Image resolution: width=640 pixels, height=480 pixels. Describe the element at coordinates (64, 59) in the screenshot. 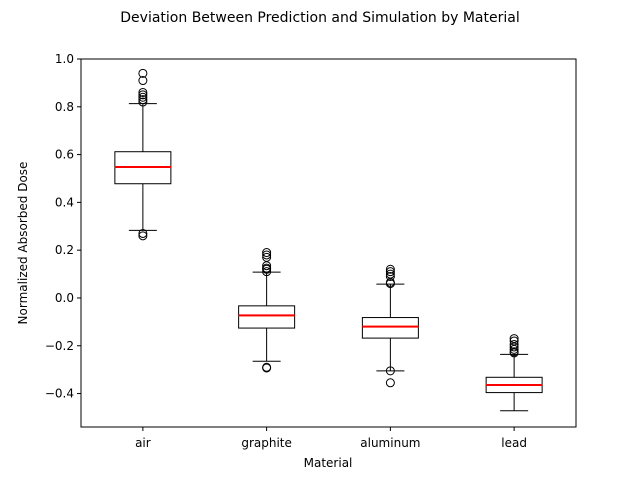

I see `y-tick-label: 1.0` at that location.